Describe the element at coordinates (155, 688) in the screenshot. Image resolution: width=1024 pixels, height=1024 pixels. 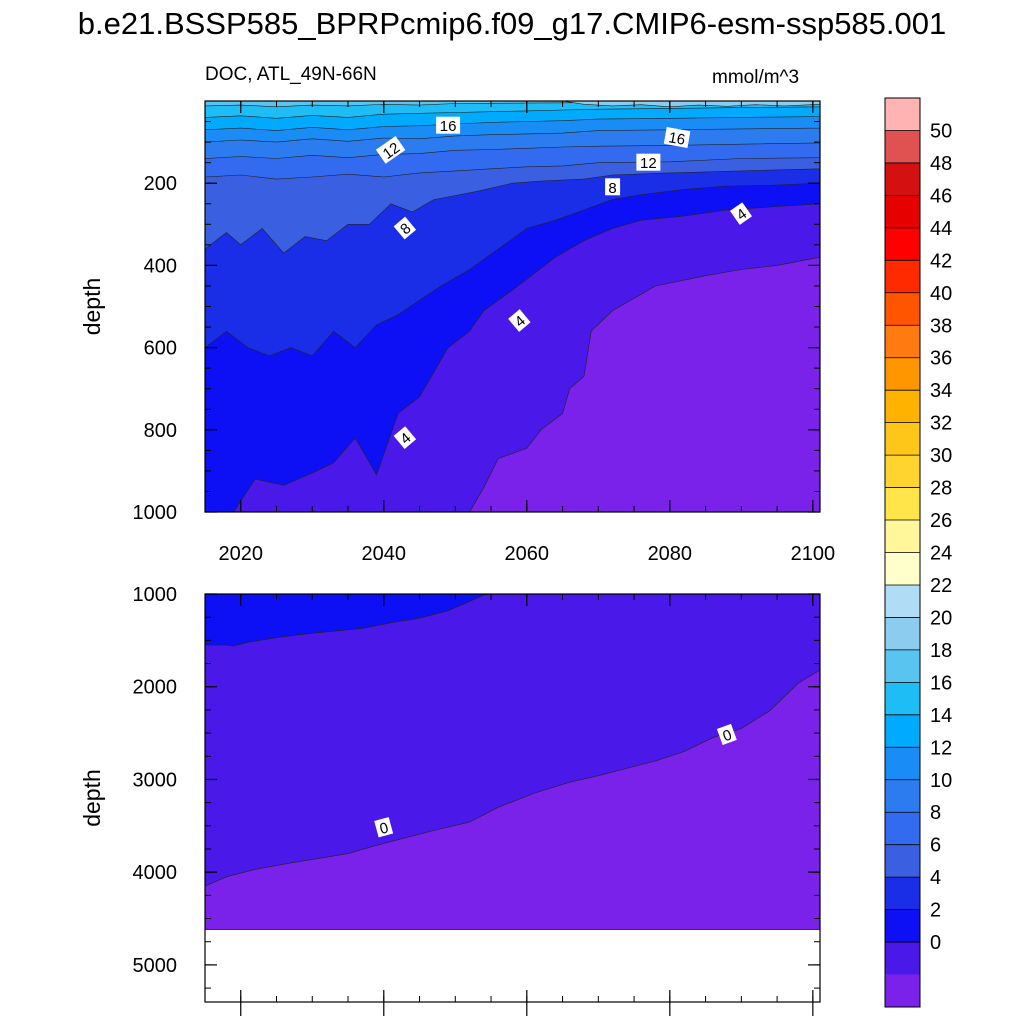
I see `y-tick-label: 2000` at that location.